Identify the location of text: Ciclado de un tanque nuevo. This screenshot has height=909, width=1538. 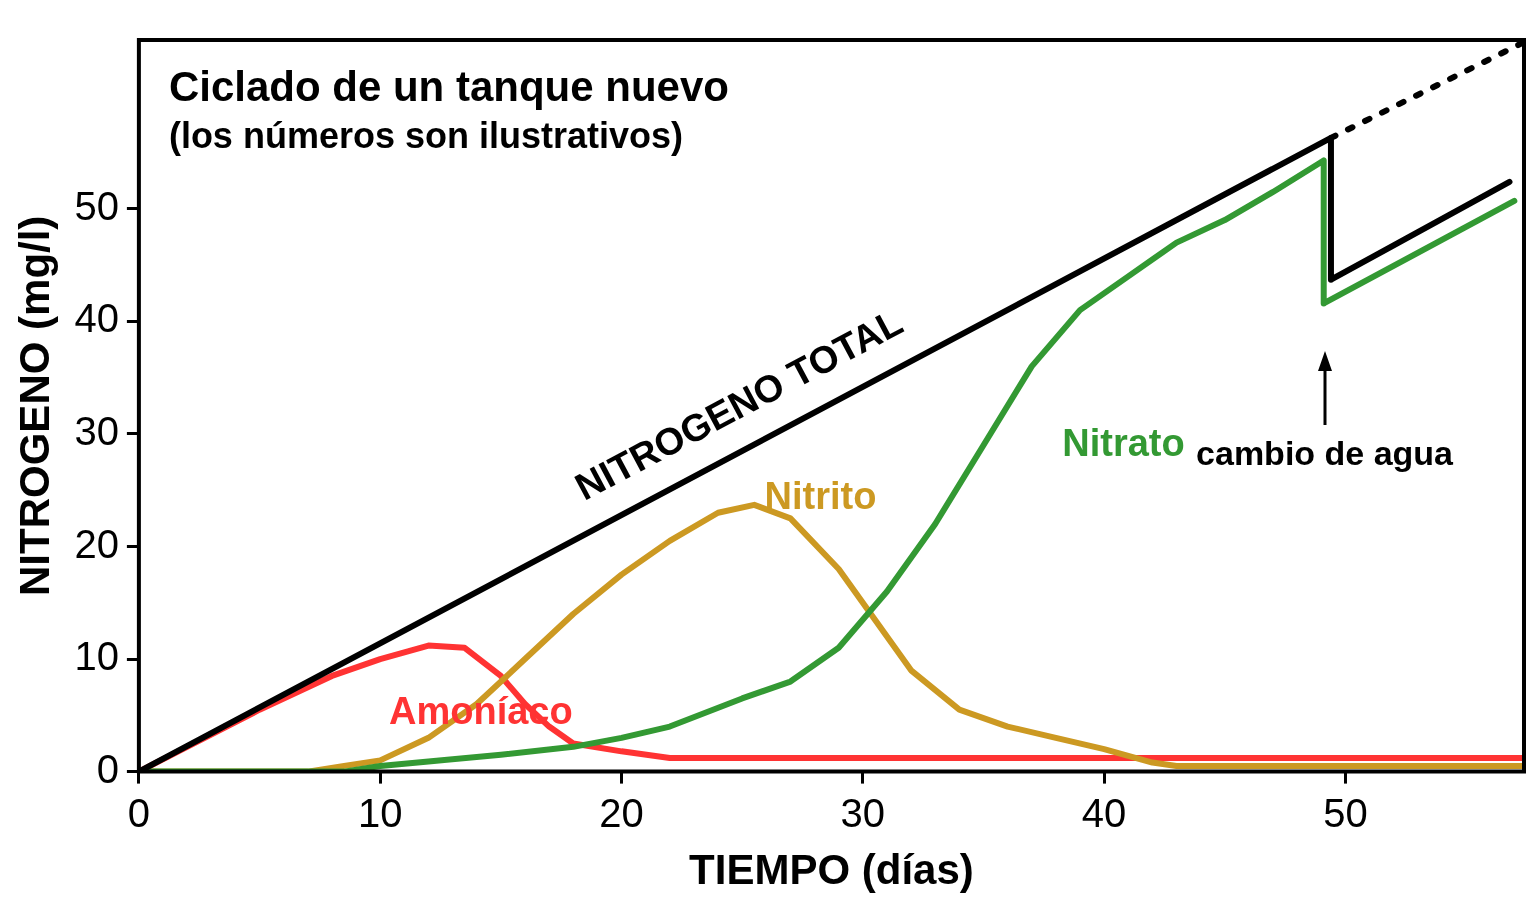
(448, 86).